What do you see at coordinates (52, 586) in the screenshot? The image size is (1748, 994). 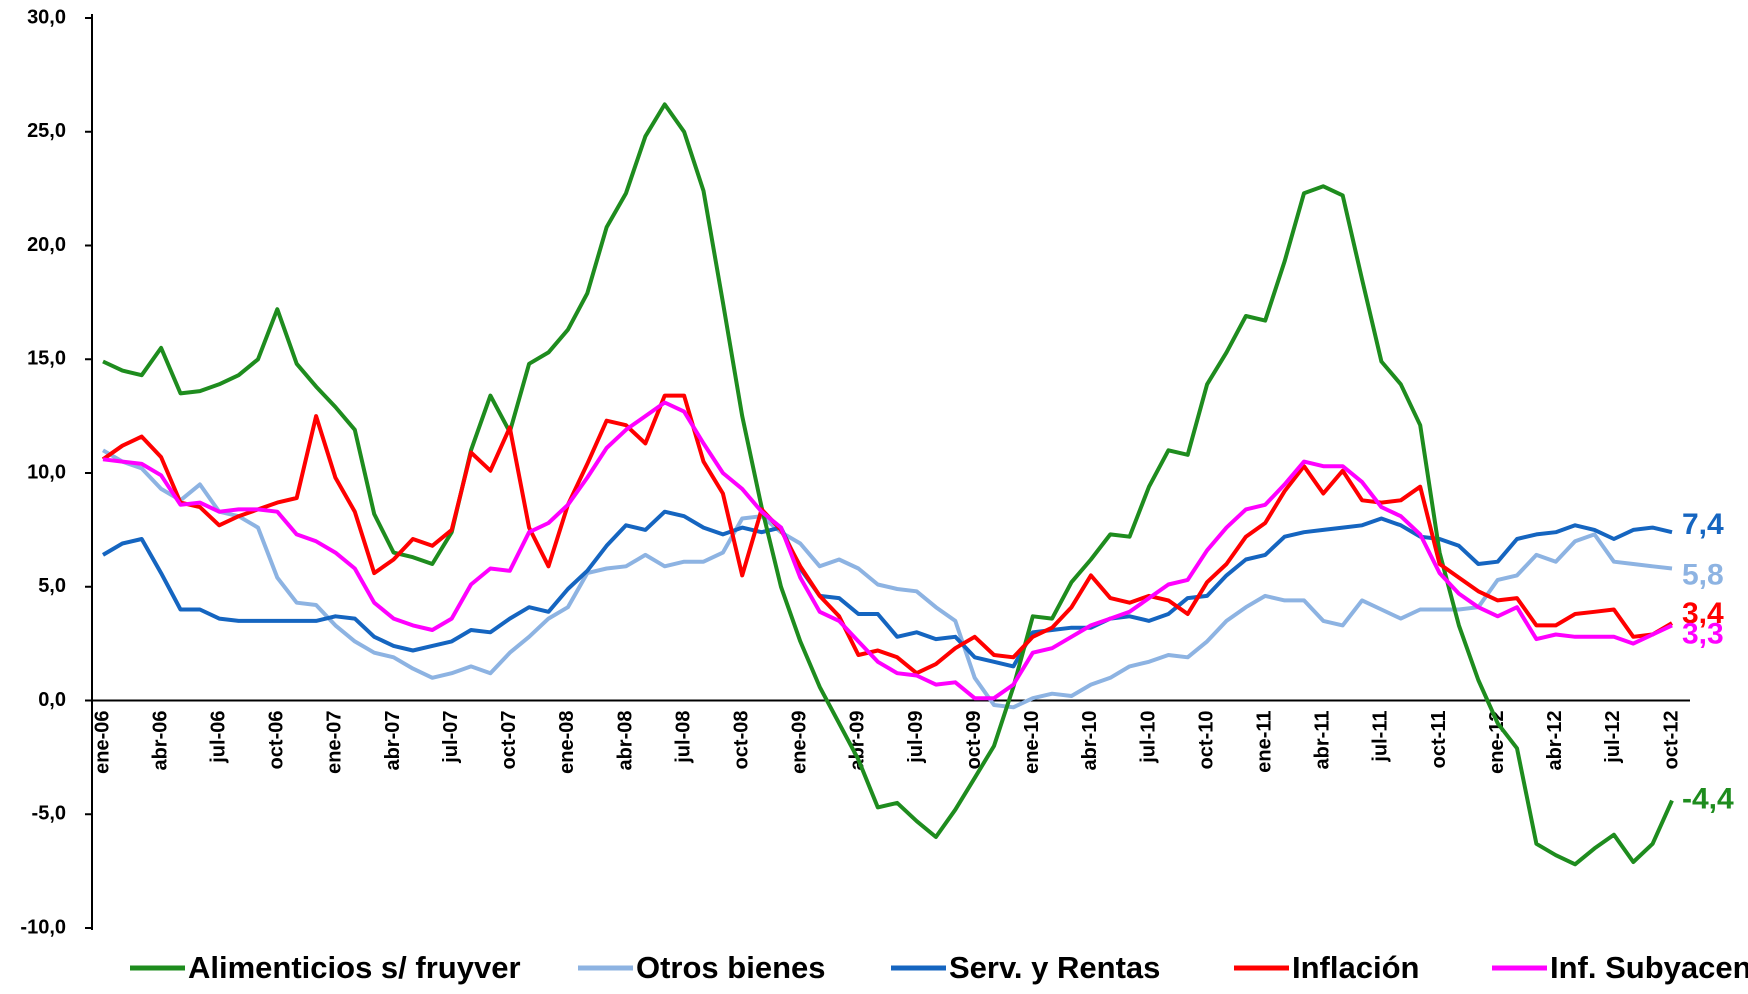 I see `y-tick-label: 5,0` at bounding box center [52, 586].